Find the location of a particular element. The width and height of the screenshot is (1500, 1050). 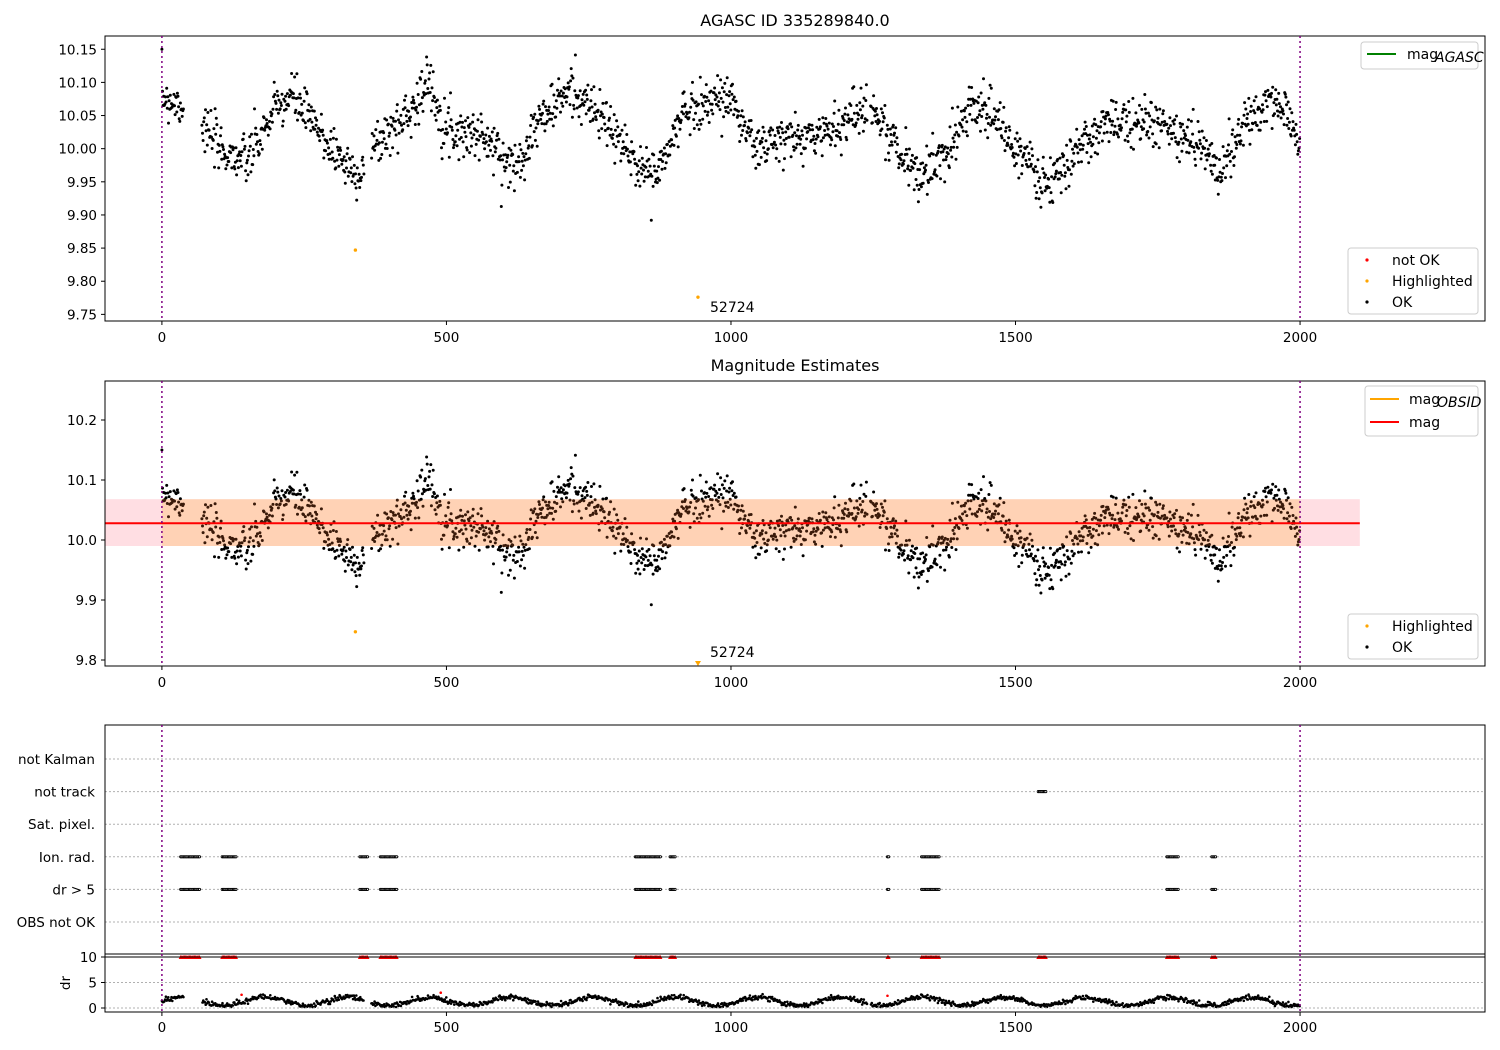

highlighted-point is located at coordinates (355, 250).